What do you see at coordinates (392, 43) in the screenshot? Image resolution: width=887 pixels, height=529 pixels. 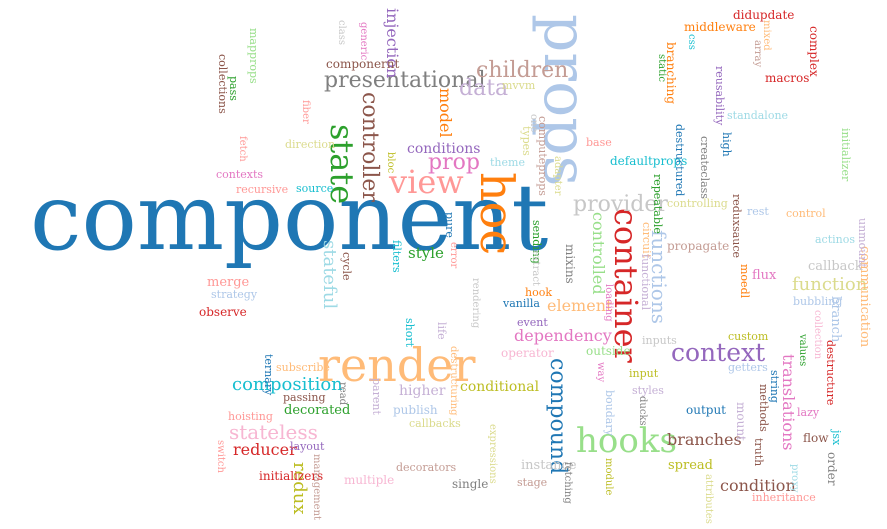 I see `word-injection: injection` at bounding box center [392, 43].